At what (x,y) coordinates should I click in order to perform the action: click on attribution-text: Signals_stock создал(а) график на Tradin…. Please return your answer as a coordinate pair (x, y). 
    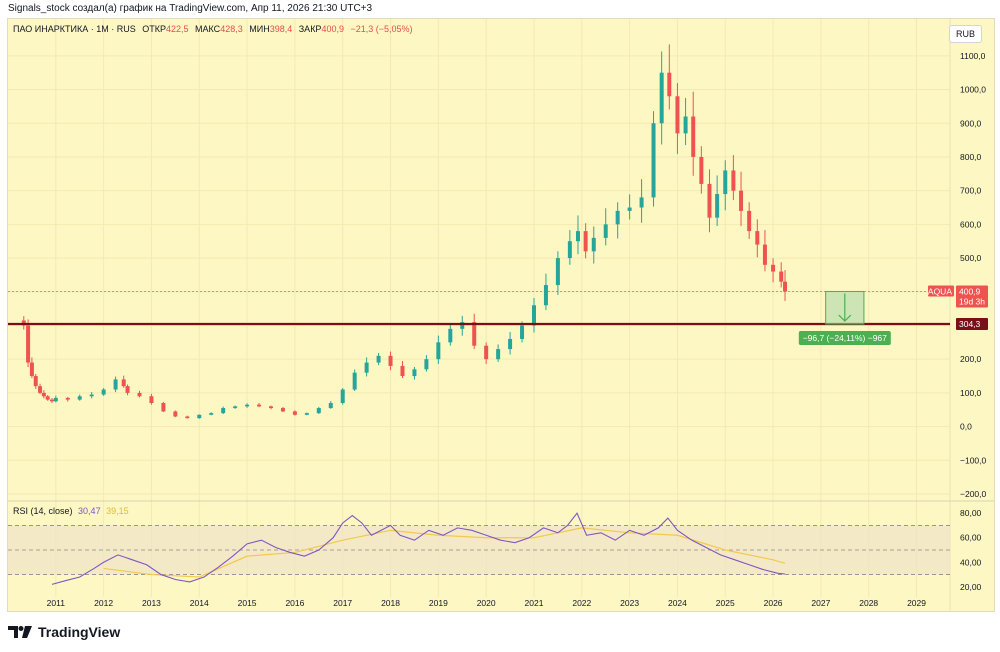
    Looking at the image, I should click on (190, 8).